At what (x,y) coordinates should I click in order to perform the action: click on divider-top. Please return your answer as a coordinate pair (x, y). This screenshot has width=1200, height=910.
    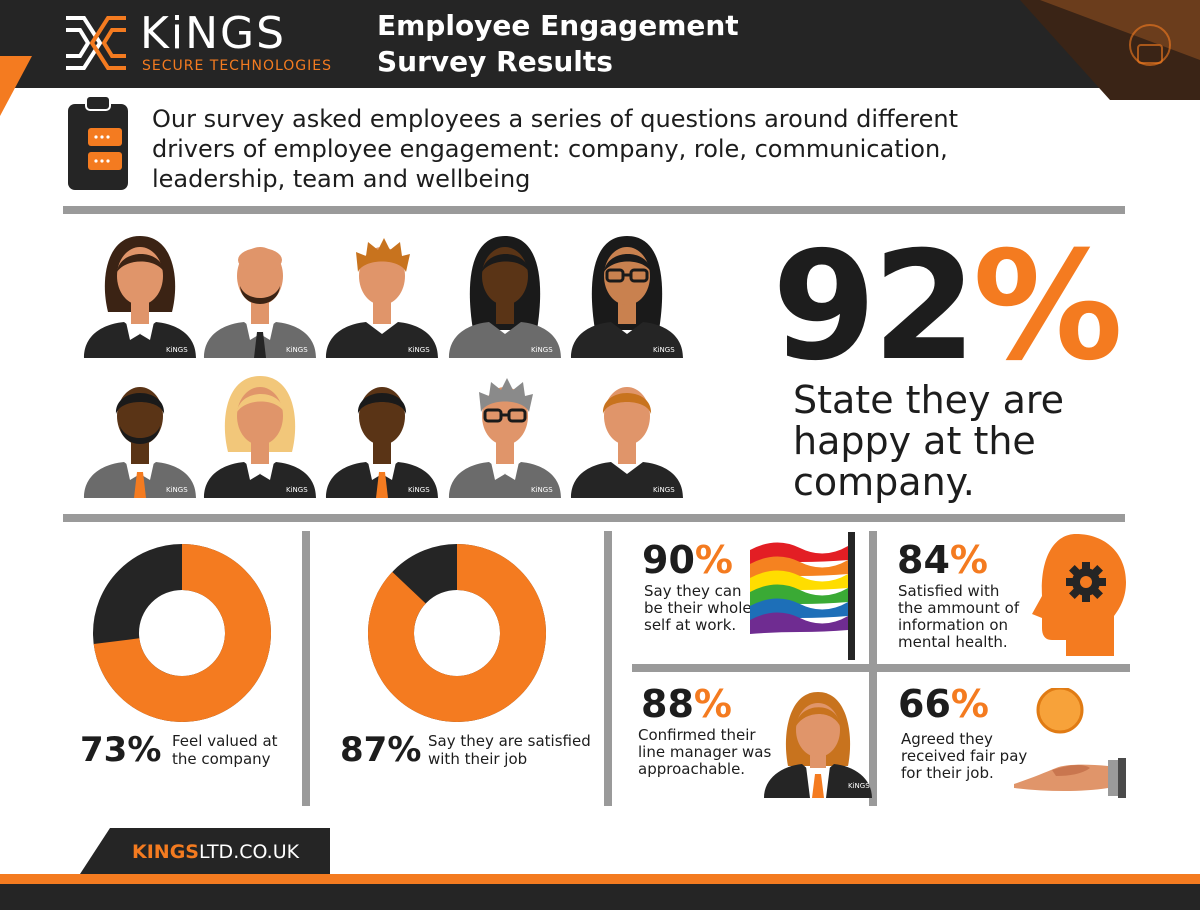
    Looking at the image, I should click on (594, 210).